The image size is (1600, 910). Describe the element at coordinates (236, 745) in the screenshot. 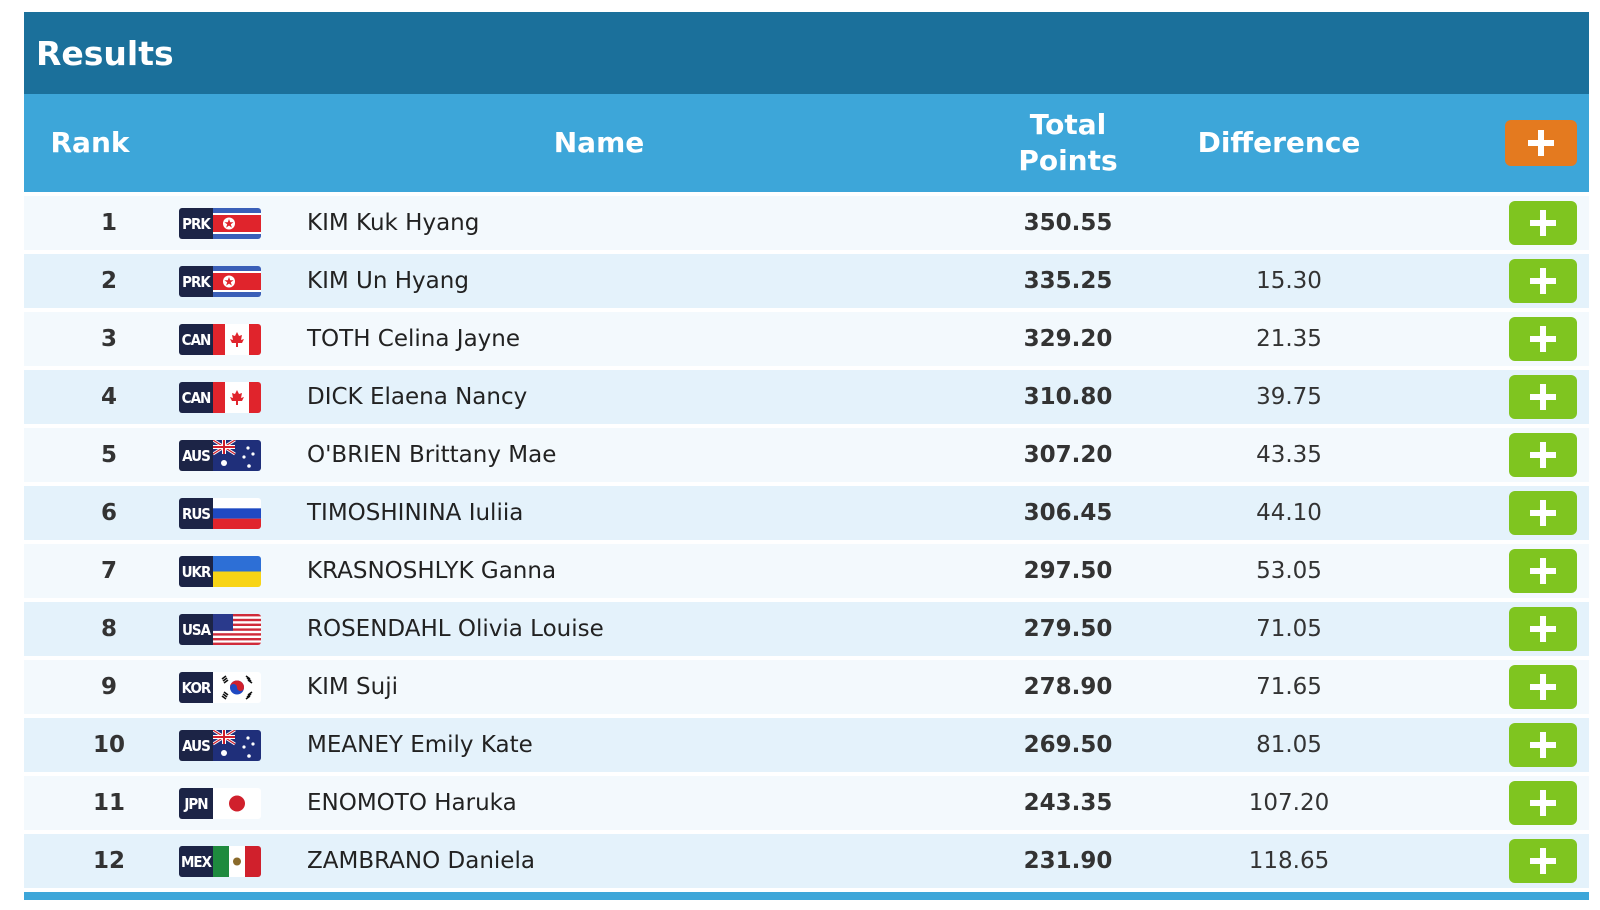

I see `aus-flag-icon` at that location.